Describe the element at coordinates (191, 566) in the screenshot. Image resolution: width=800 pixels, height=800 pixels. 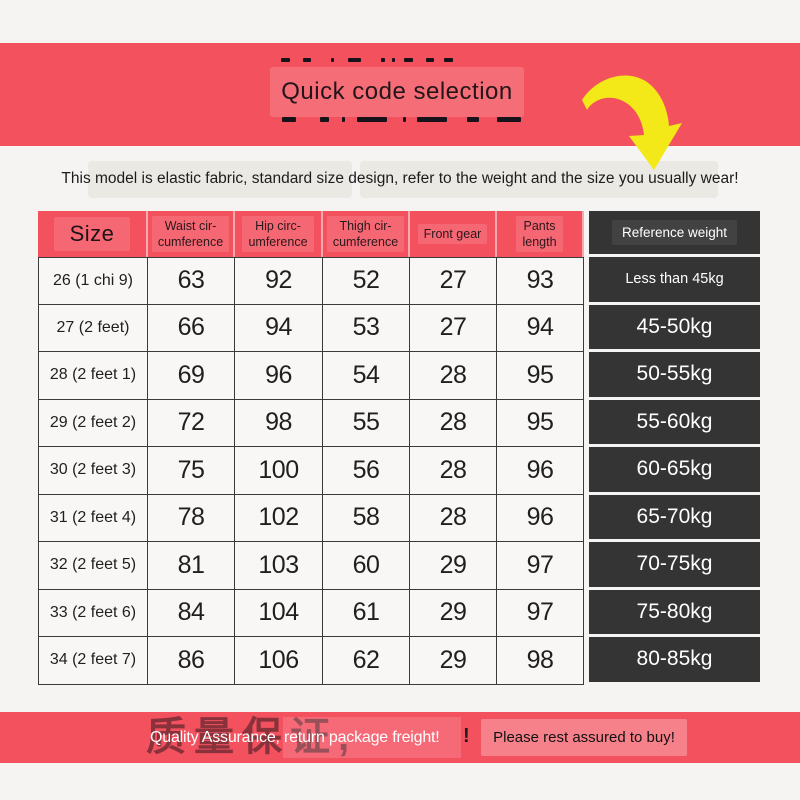
I see `measure-cell: 81` at that location.